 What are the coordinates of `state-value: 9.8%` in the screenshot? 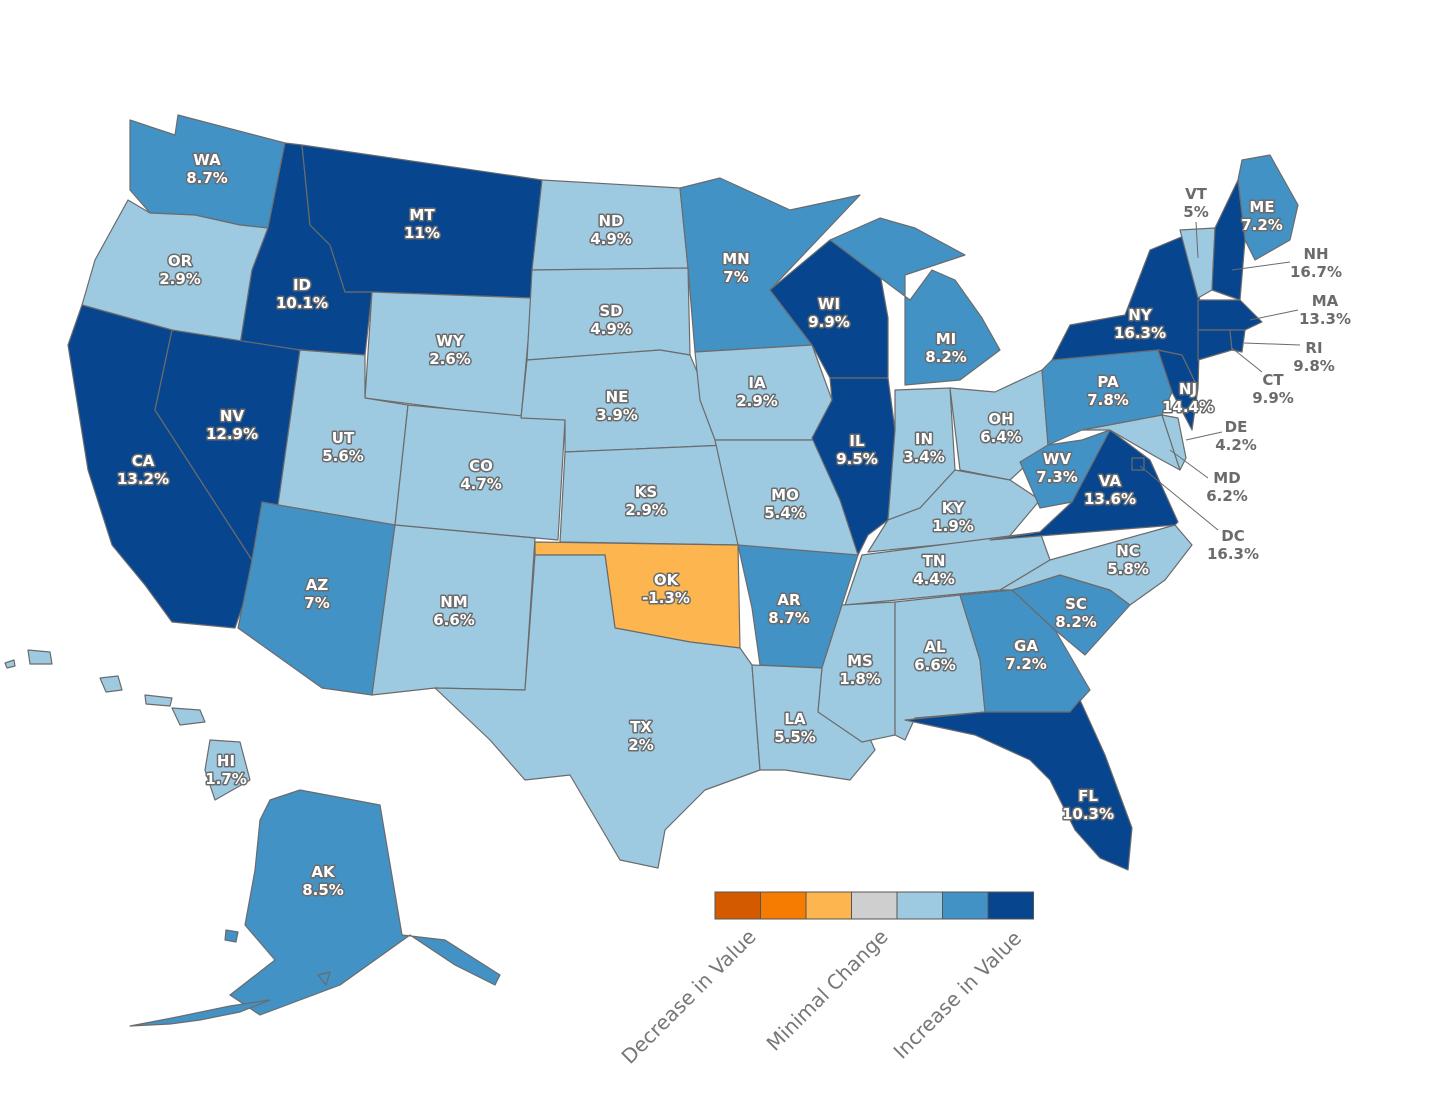 It's located at (1314, 366).